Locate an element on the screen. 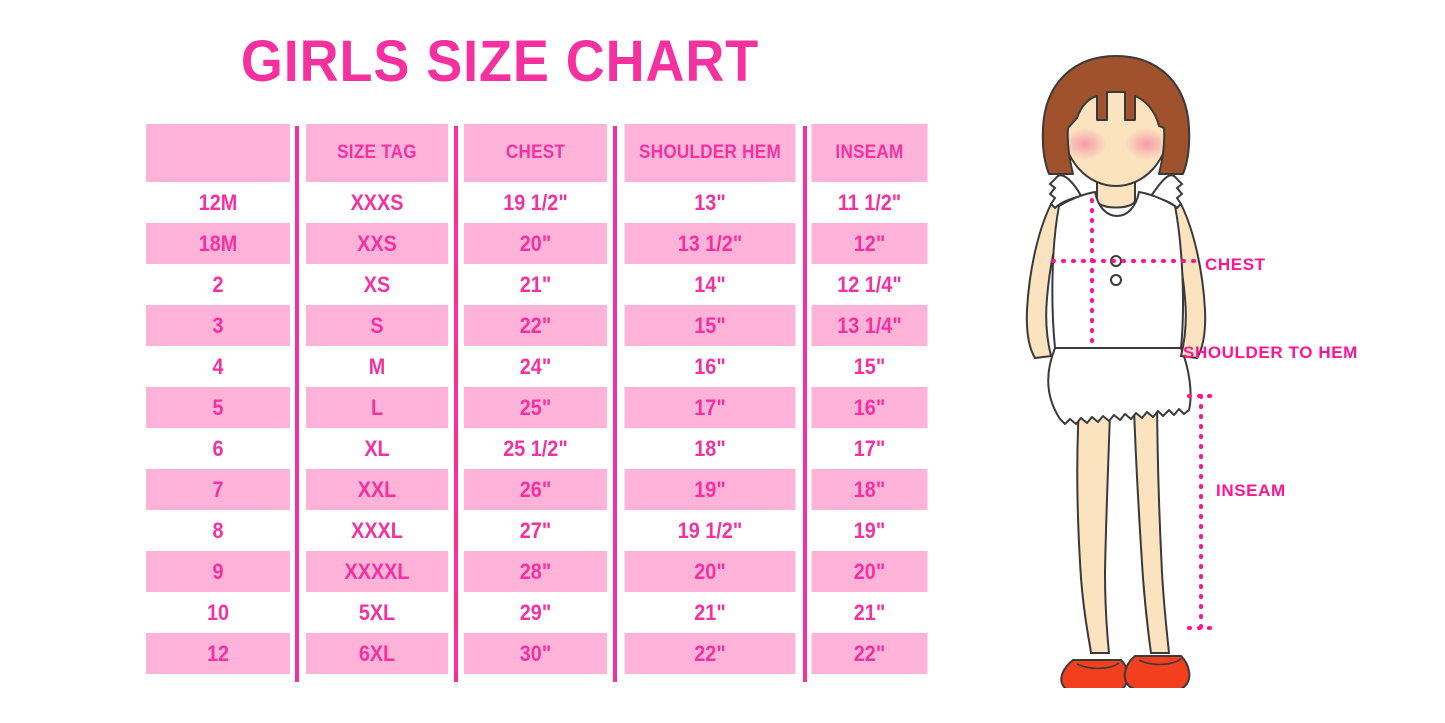  cell-shoulder-hem: 17" is located at coordinates (710, 407).